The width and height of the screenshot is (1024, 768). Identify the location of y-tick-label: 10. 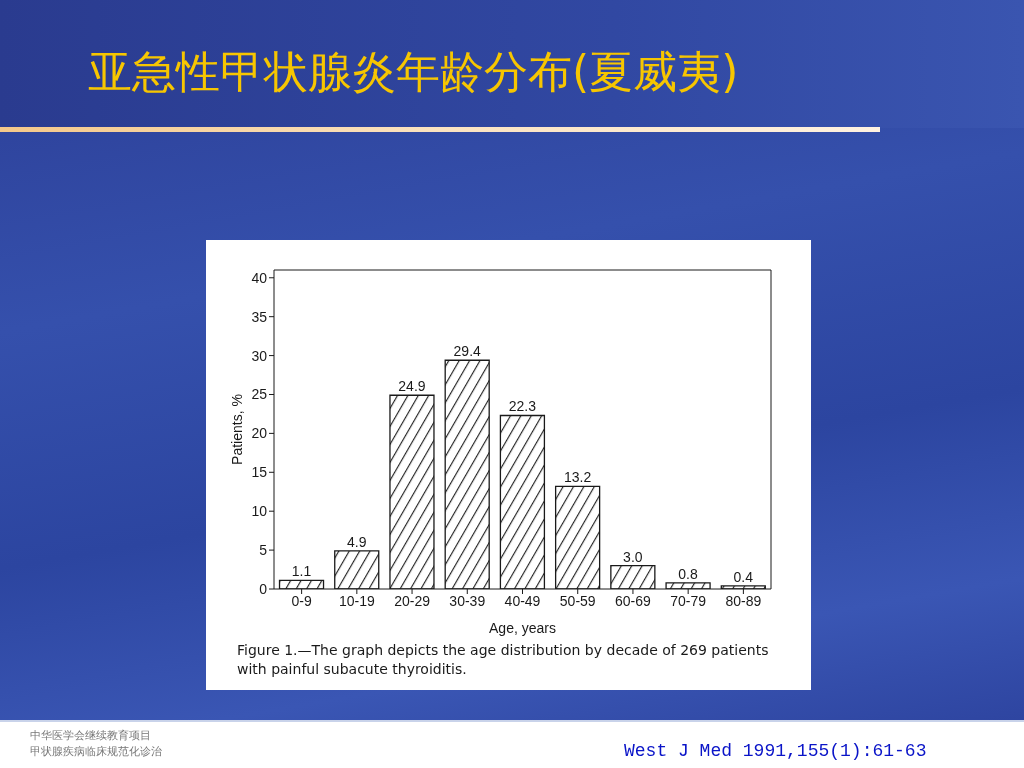
(259, 511).